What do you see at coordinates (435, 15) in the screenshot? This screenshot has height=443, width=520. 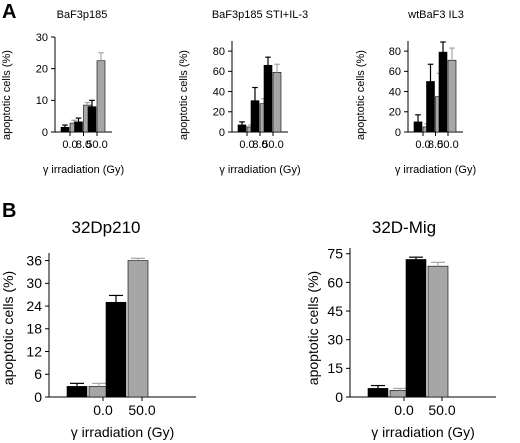 I see `chart-title: wtBaF3 IL3` at bounding box center [435, 15].